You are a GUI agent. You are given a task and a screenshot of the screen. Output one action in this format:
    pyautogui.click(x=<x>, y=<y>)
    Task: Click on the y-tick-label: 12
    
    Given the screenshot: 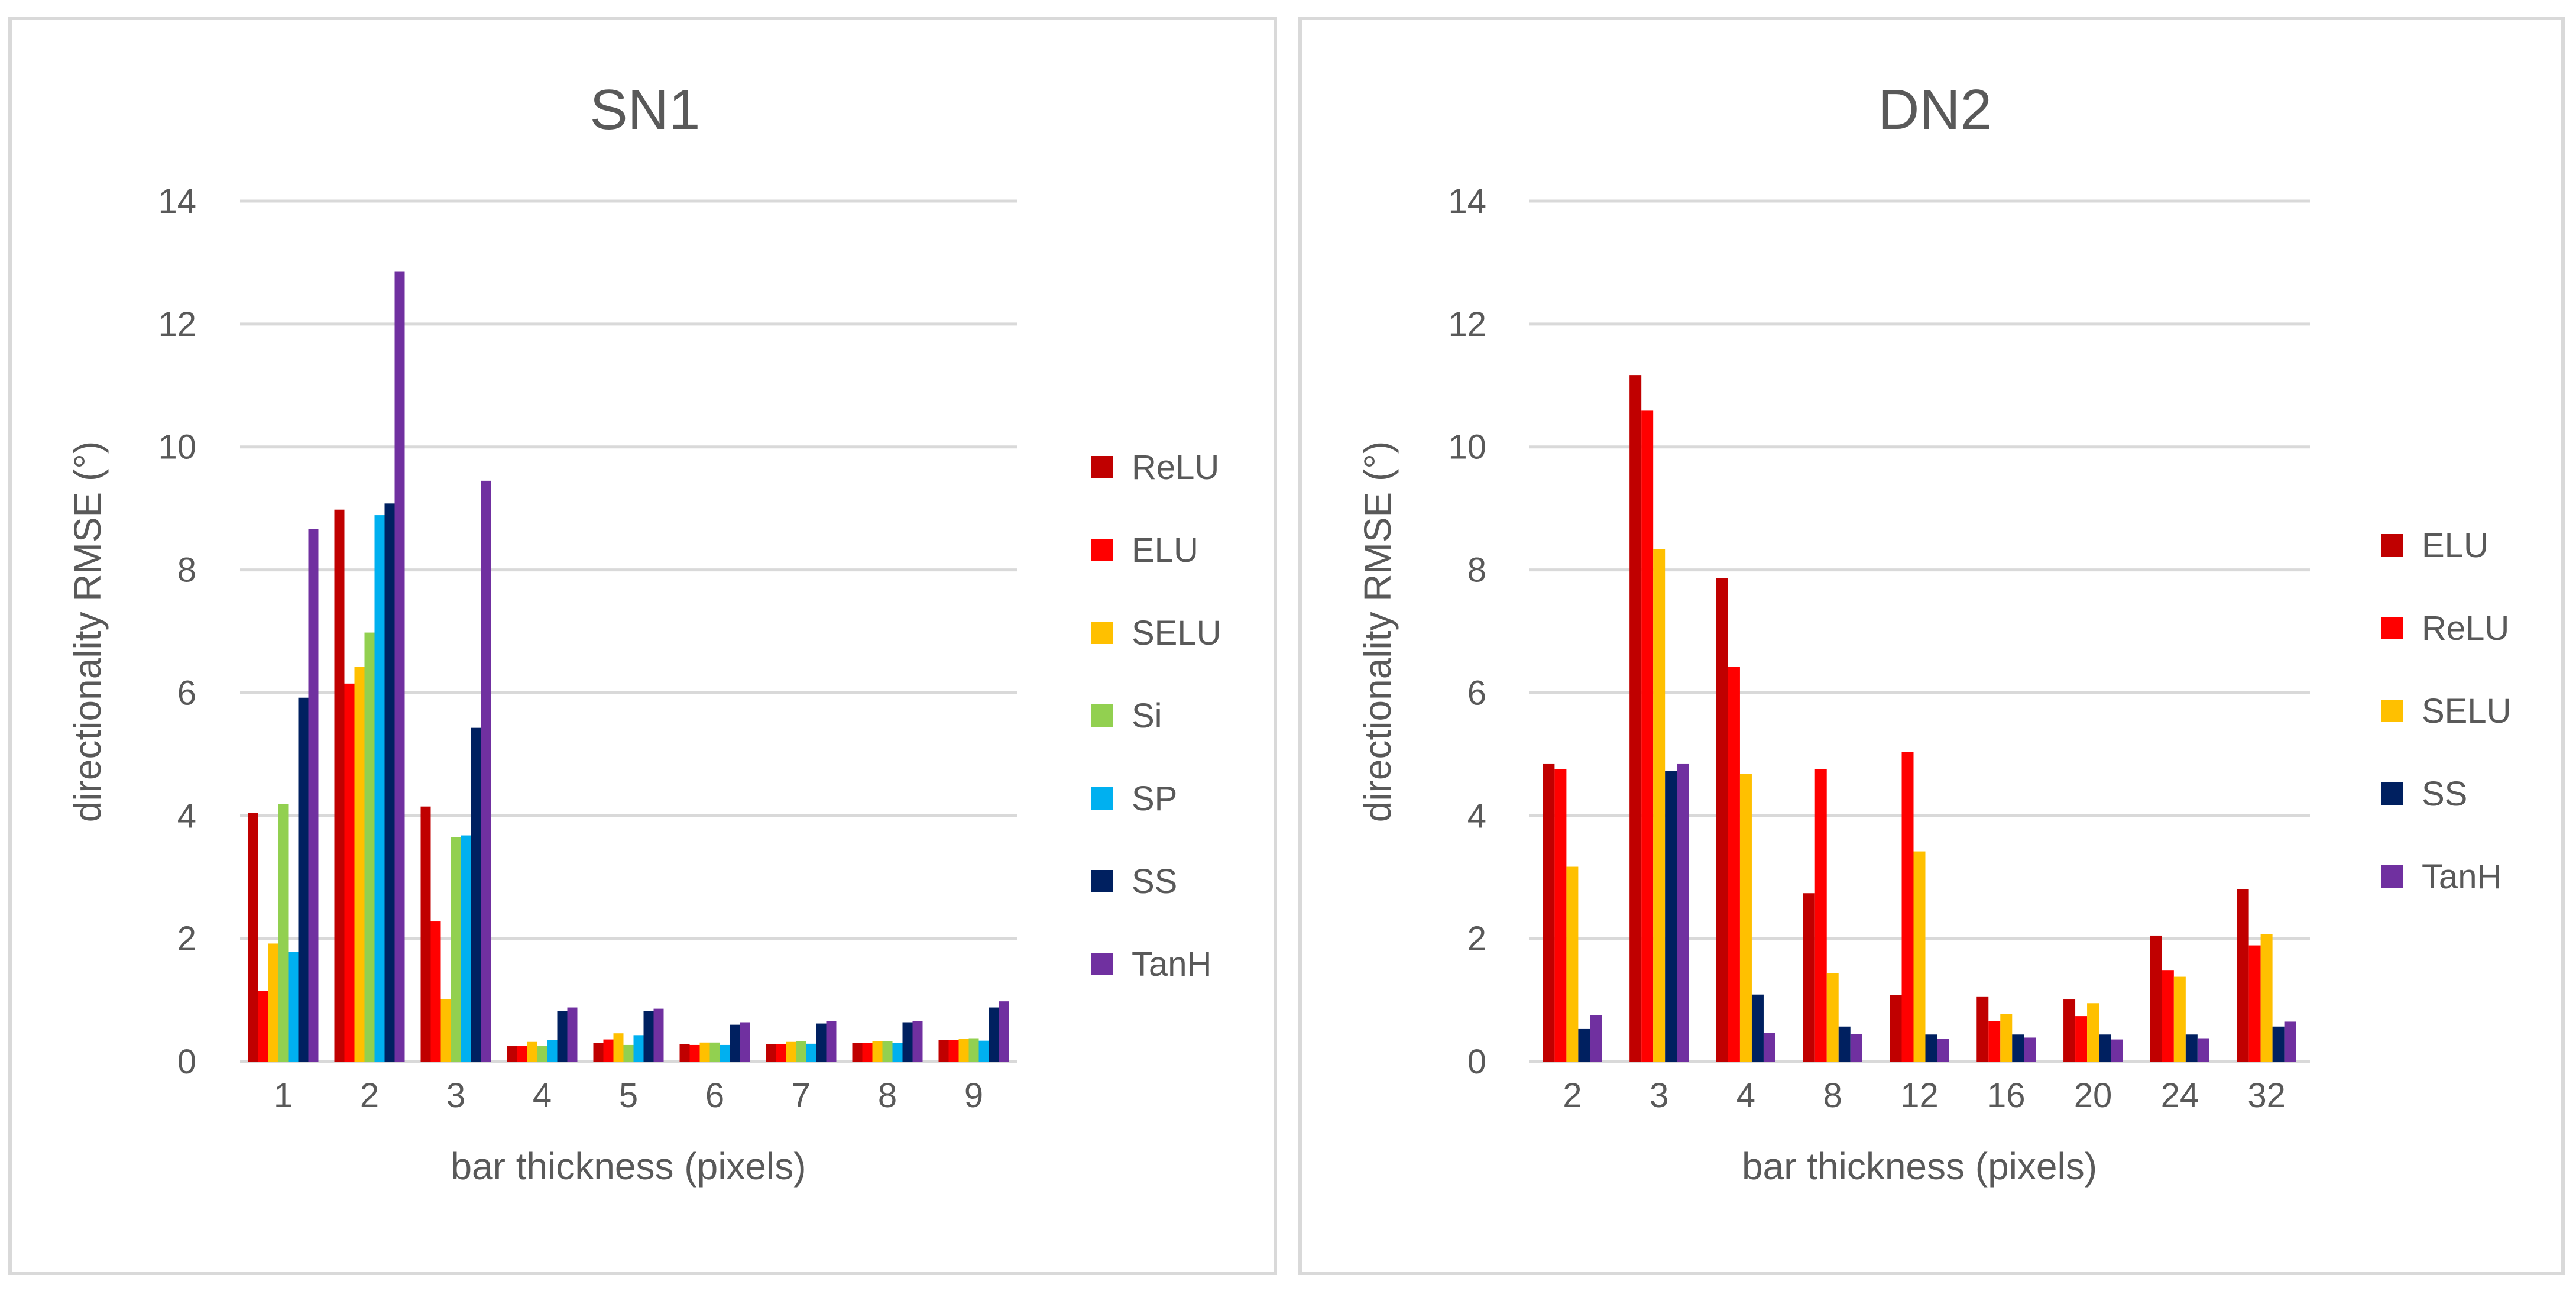 What is the action you would take?
    pyautogui.click(x=1467, y=324)
    